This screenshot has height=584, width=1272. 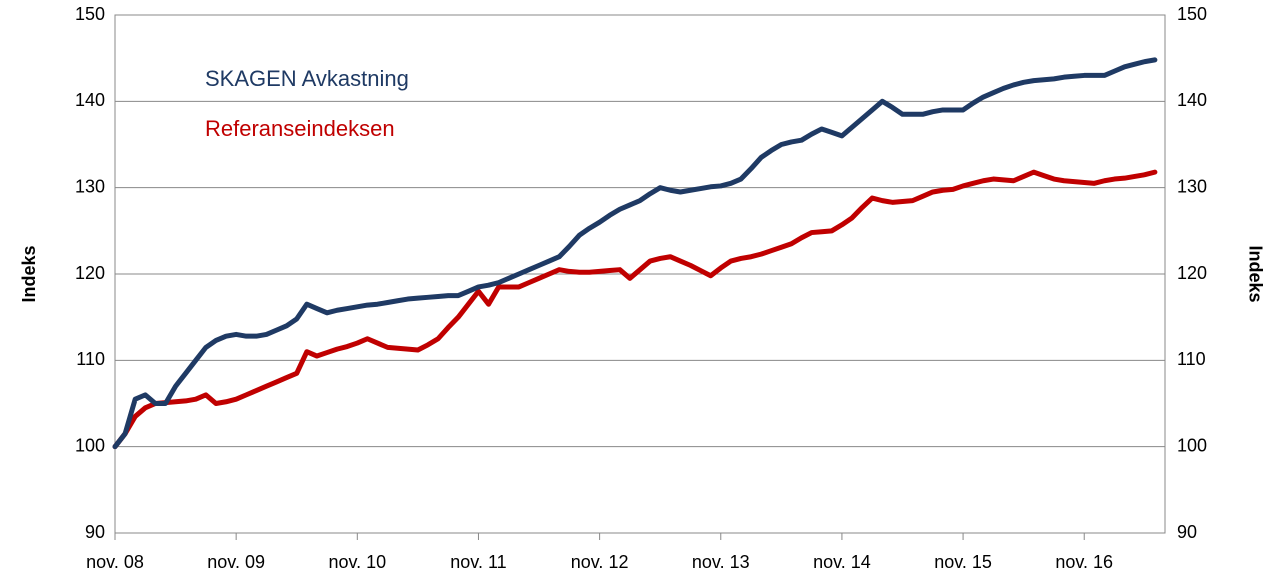 What do you see at coordinates (600, 562) in the screenshot?
I see `x-tick-label: nov. 12` at bounding box center [600, 562].